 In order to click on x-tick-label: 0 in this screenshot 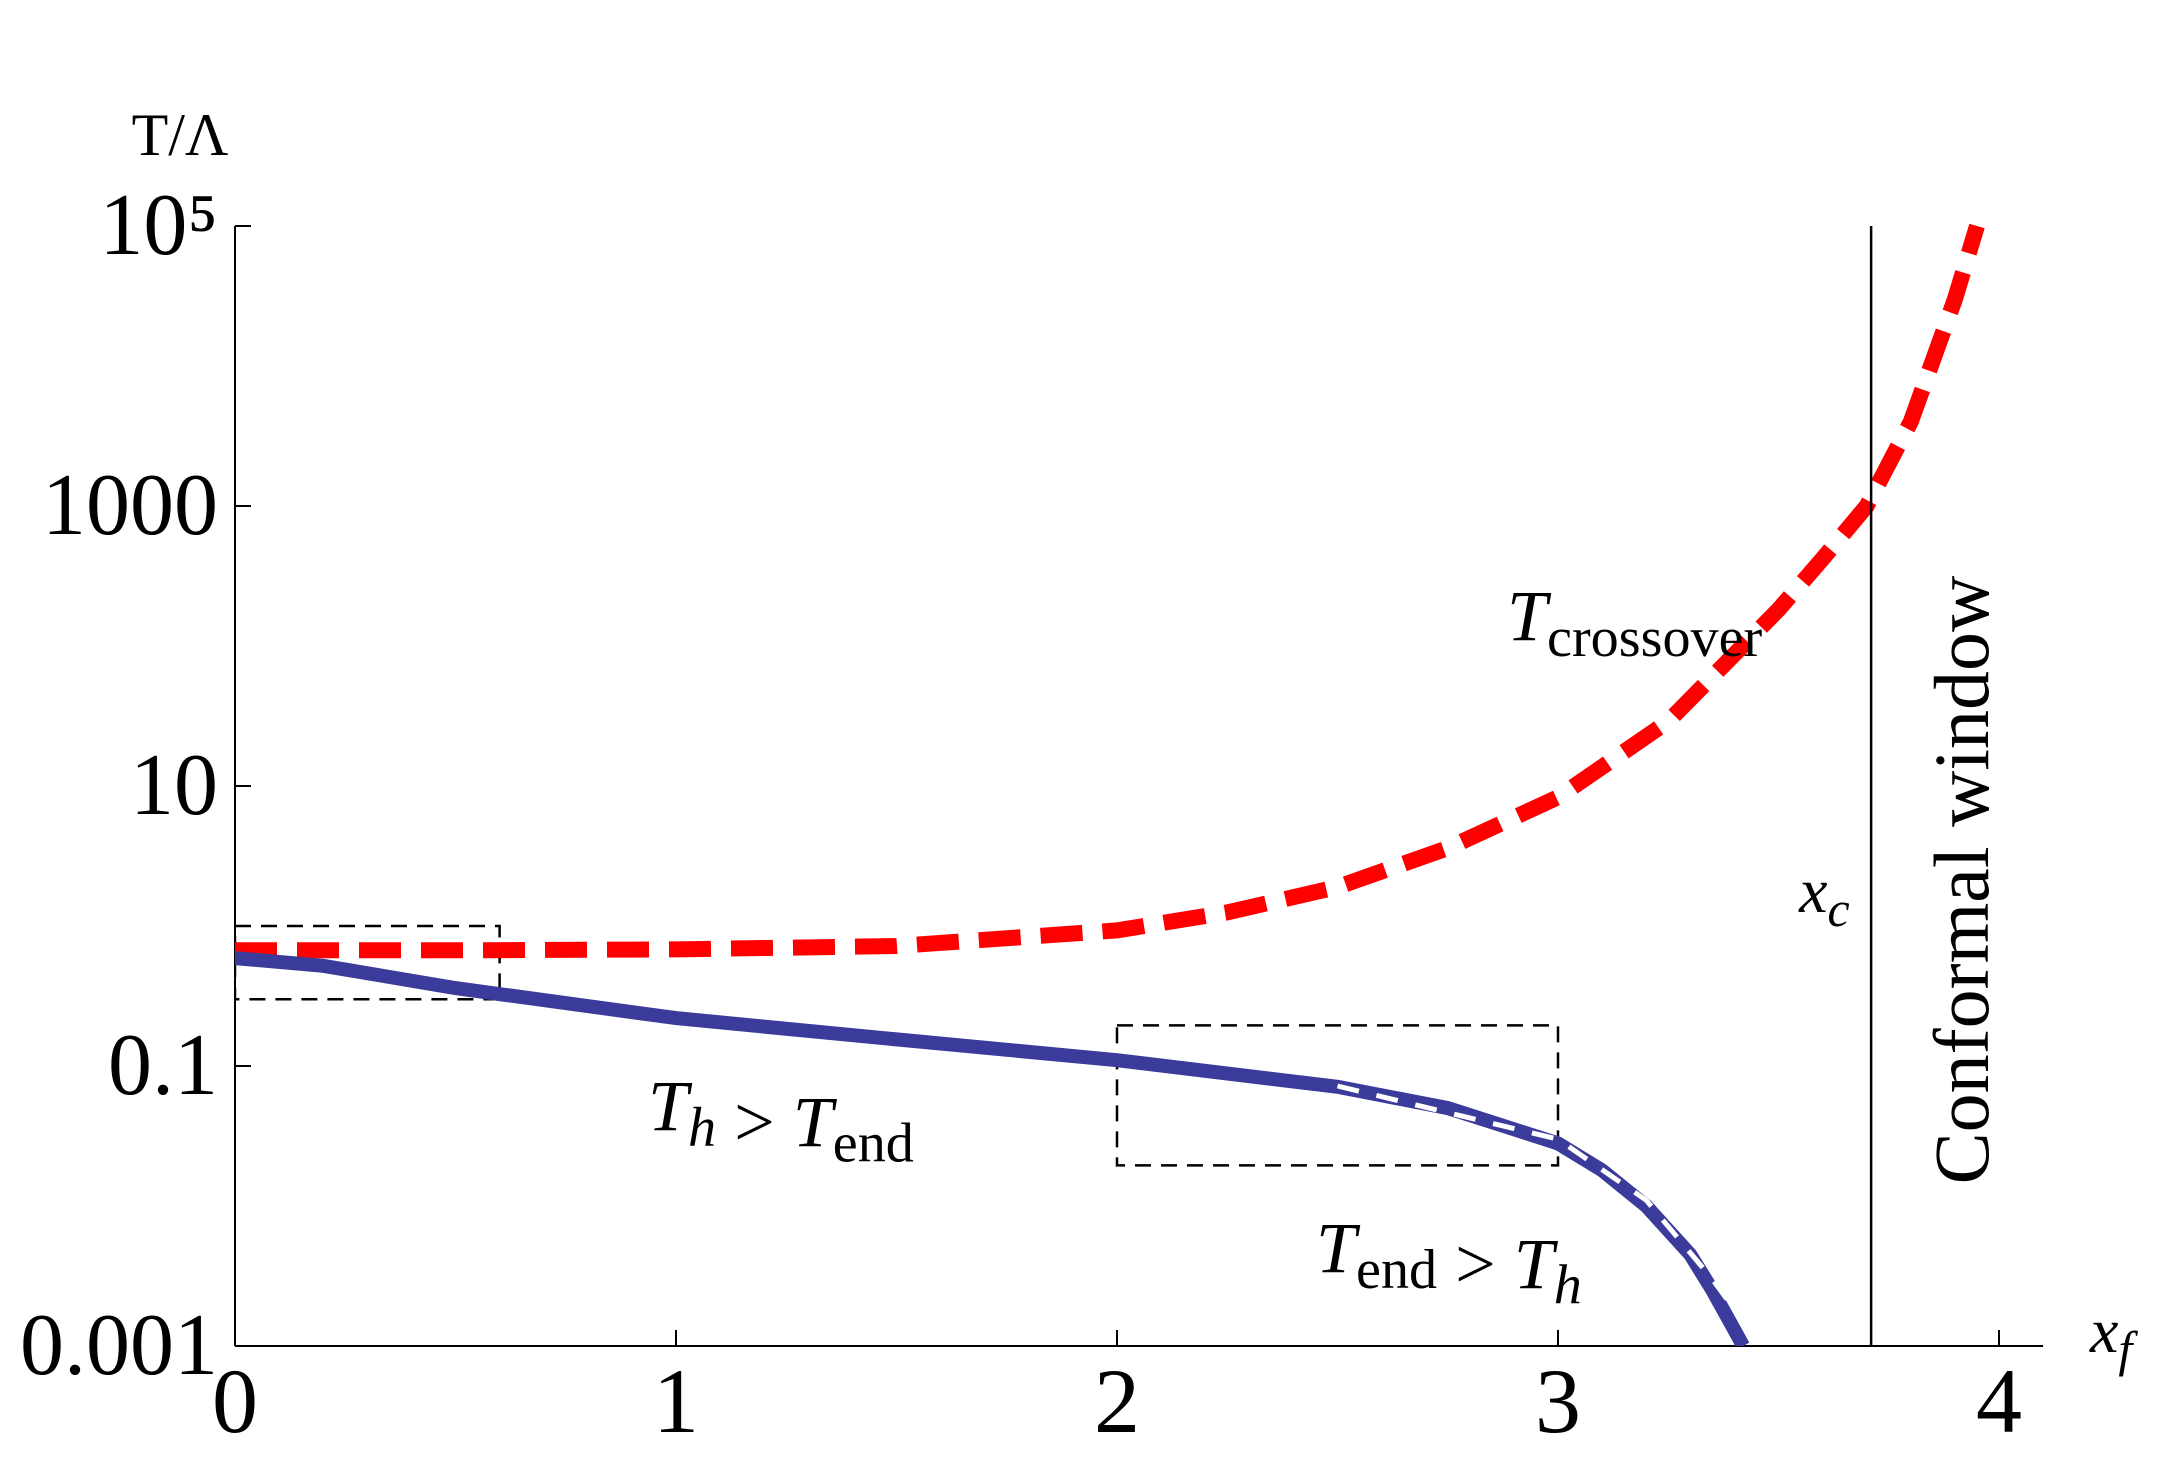, I will do `click(235, 1401)`.